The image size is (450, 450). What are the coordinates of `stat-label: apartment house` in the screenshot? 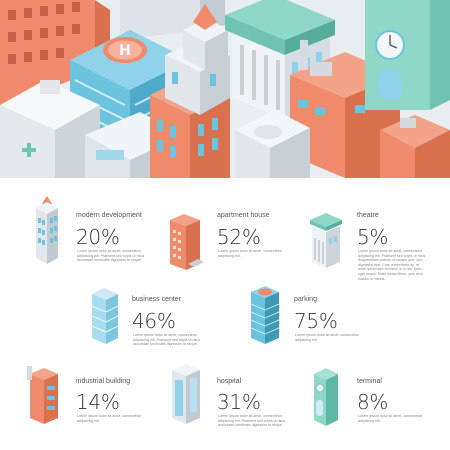 It's located at (243, 215).